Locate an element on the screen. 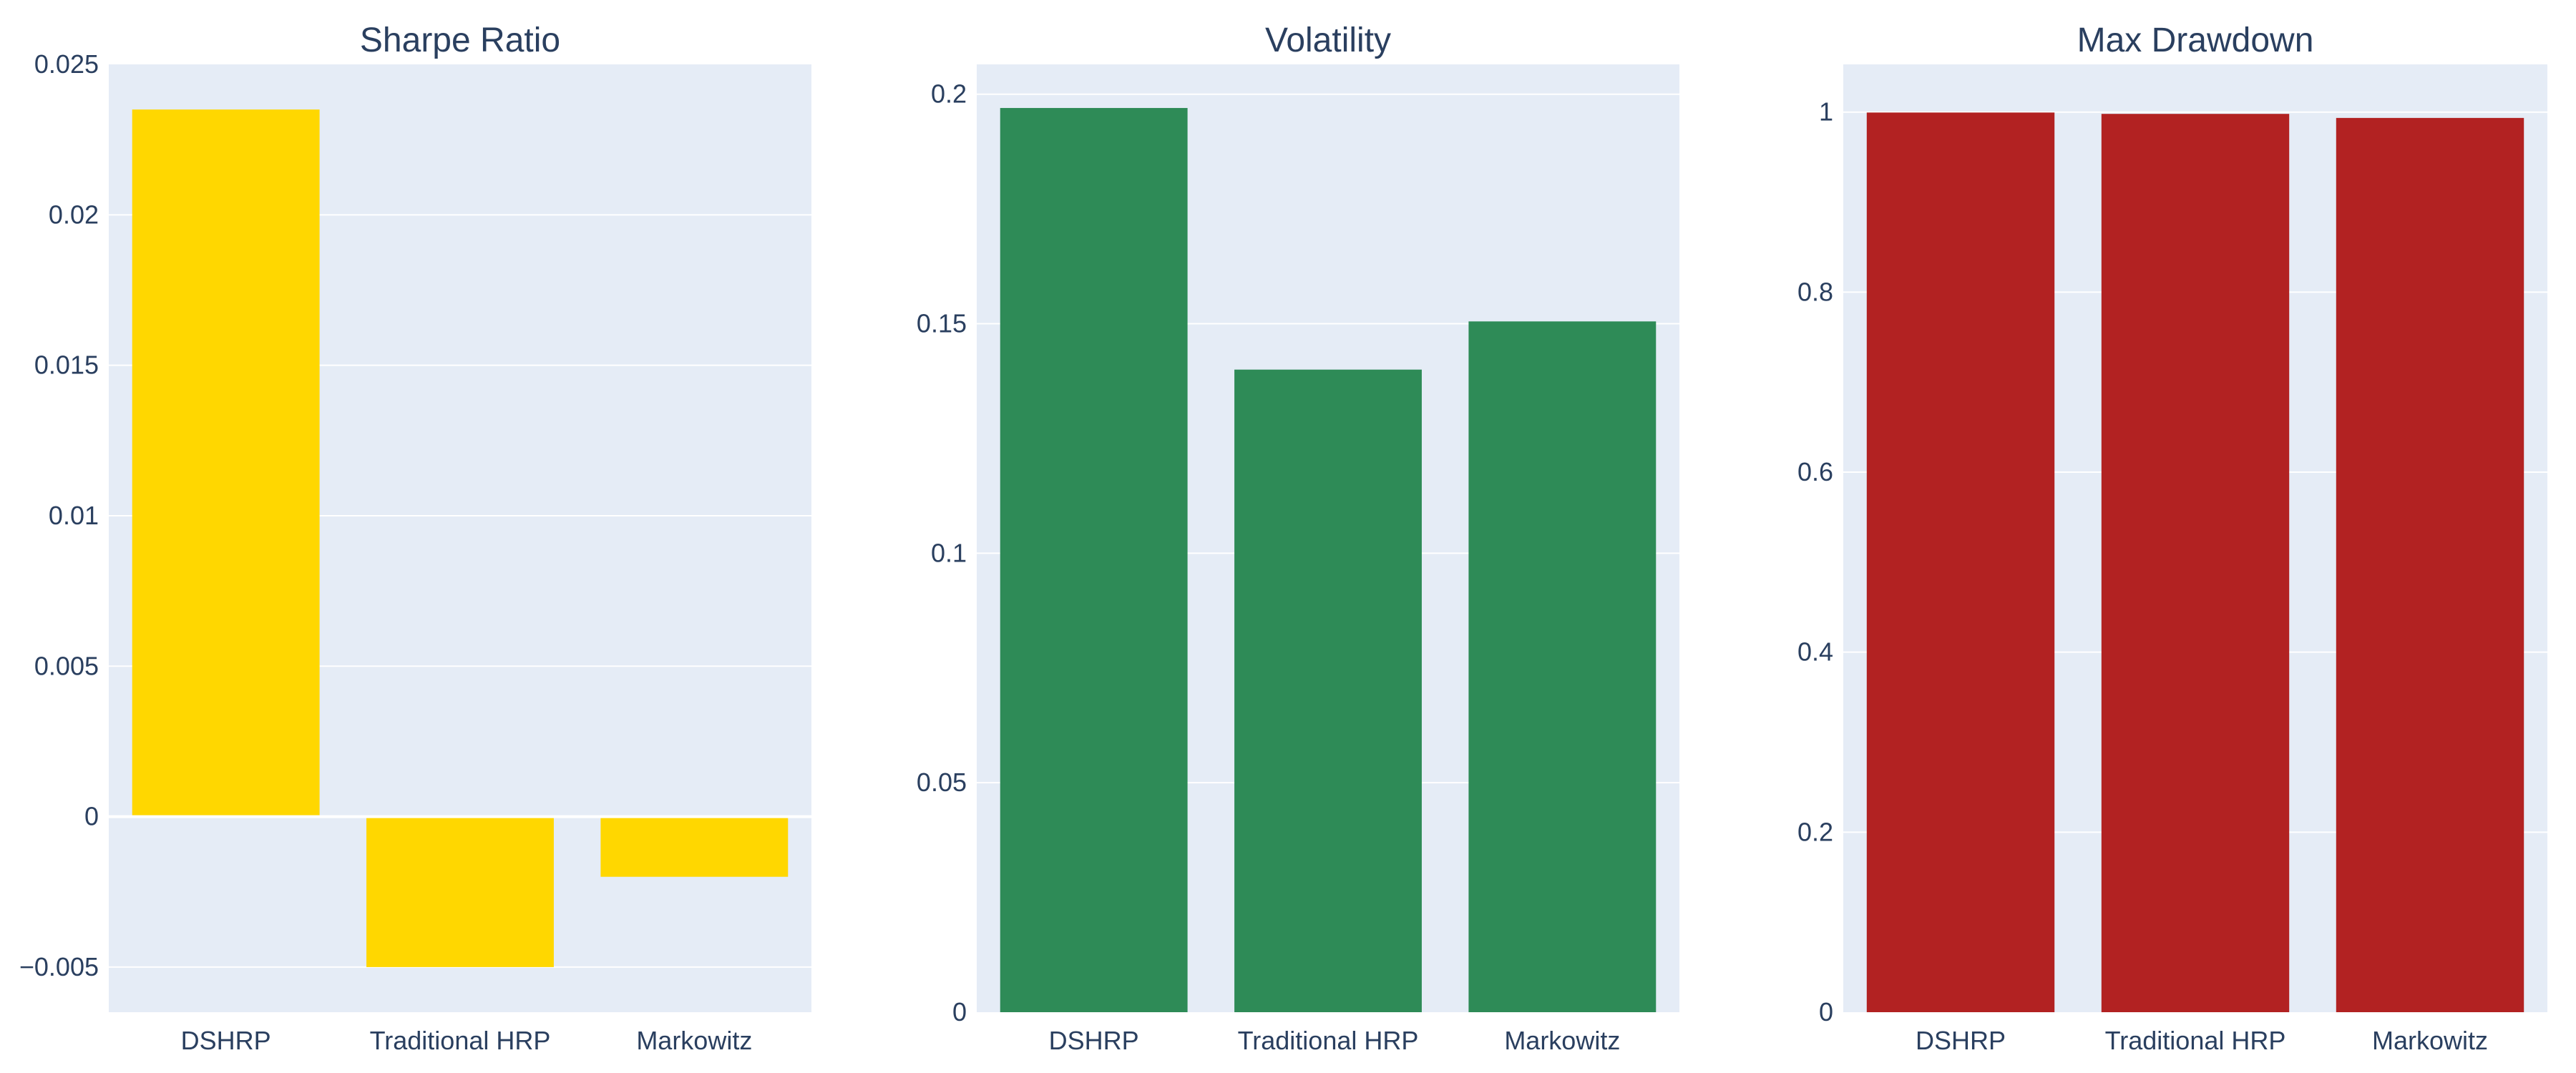  chart-title-sharpe: Sharpe Ratio is located at coordinates (460, 40).